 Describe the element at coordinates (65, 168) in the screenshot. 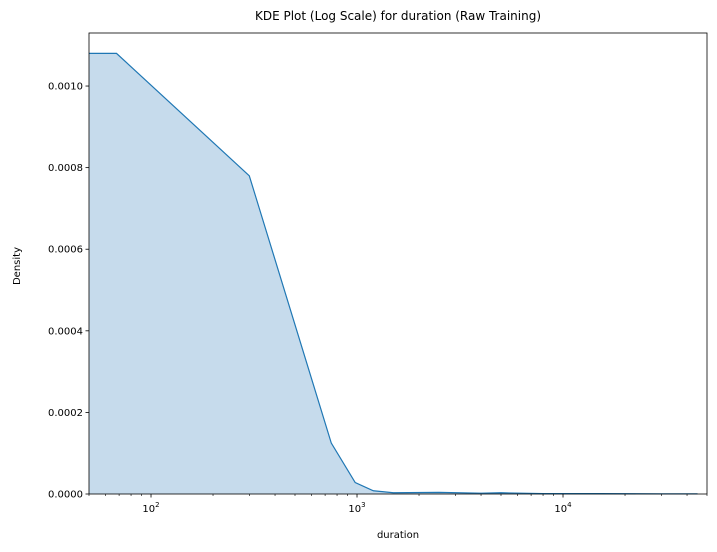

I see `y-tick-label: 0.0008` at that location.